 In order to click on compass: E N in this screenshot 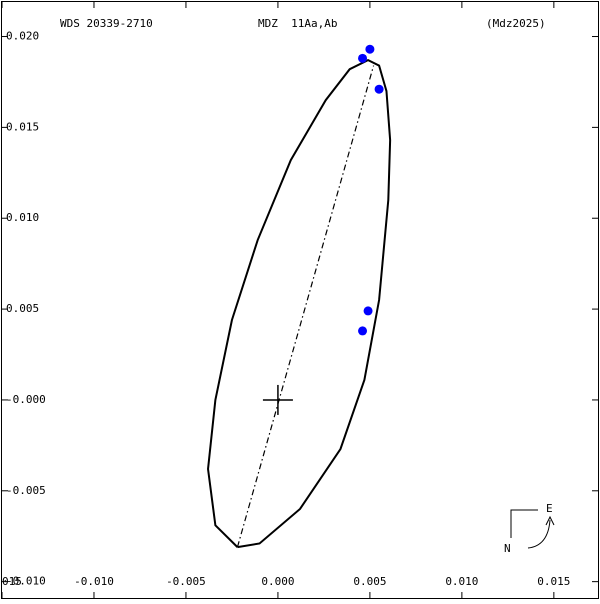, I will do `click(529, 528)`.